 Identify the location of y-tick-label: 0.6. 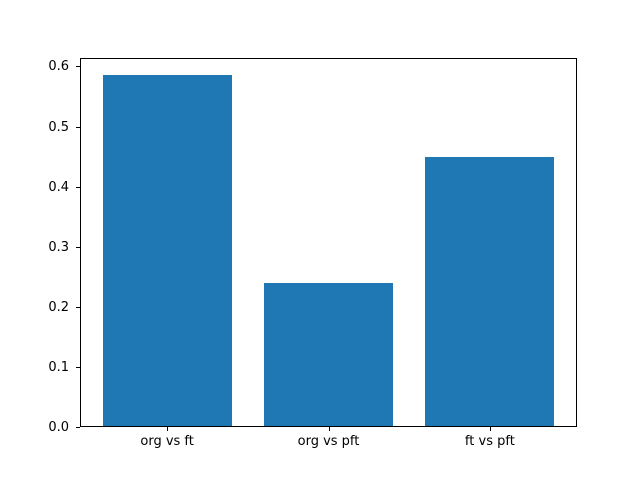
(58, 67).